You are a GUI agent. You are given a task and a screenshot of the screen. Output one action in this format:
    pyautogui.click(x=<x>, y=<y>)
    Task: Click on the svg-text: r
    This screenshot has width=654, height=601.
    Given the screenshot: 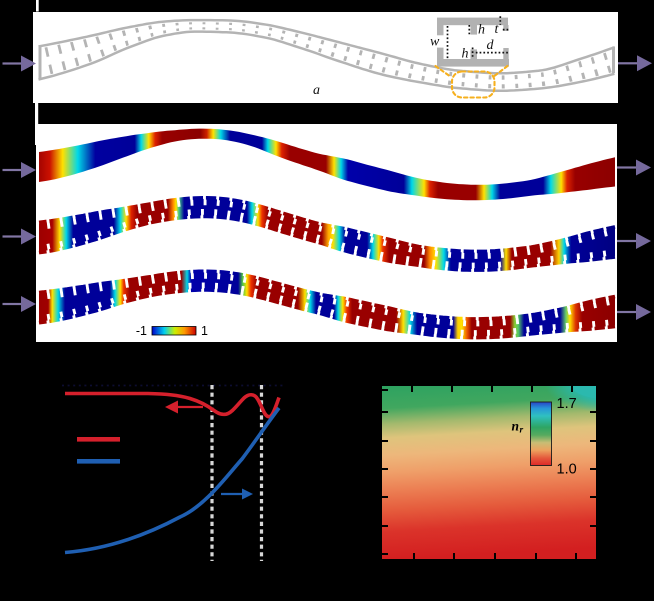 What is the action you would take?
    pyautogui.click(x=522, y=431)
    